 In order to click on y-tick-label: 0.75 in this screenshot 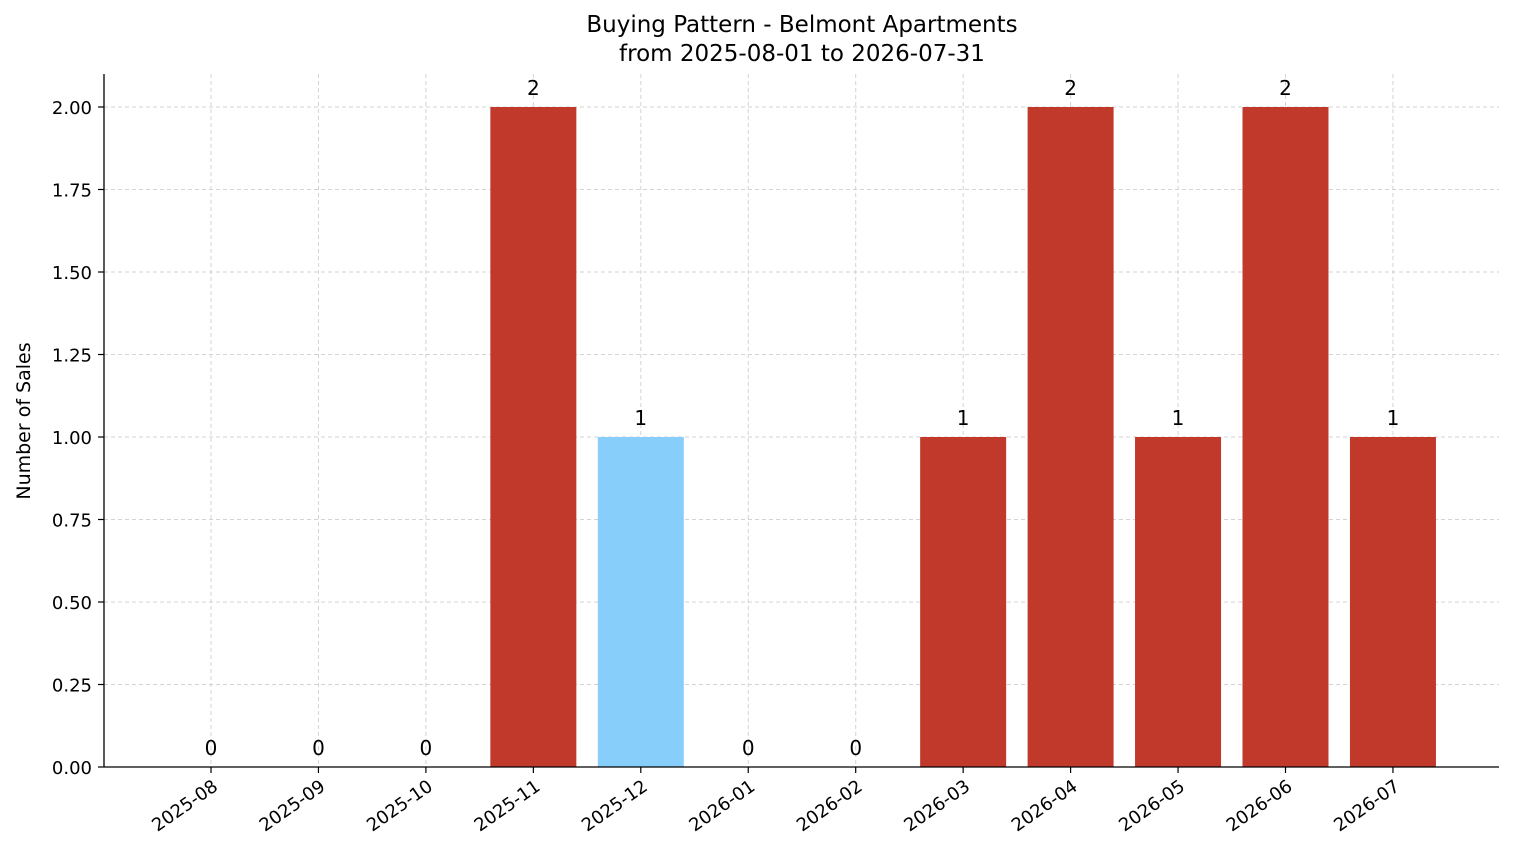, I will do `click(72, 521)`.